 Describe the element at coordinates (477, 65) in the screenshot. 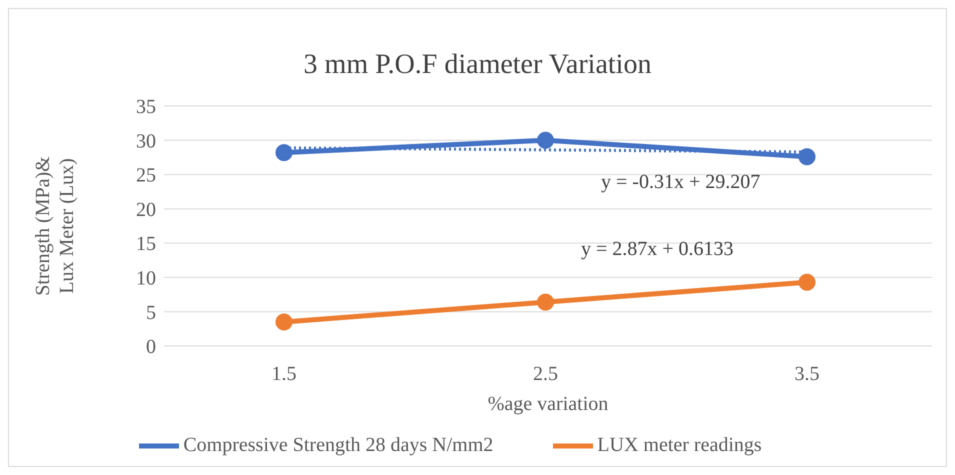

I see `chart-title: 3 mm P.O.F diameter Variation` at that location.